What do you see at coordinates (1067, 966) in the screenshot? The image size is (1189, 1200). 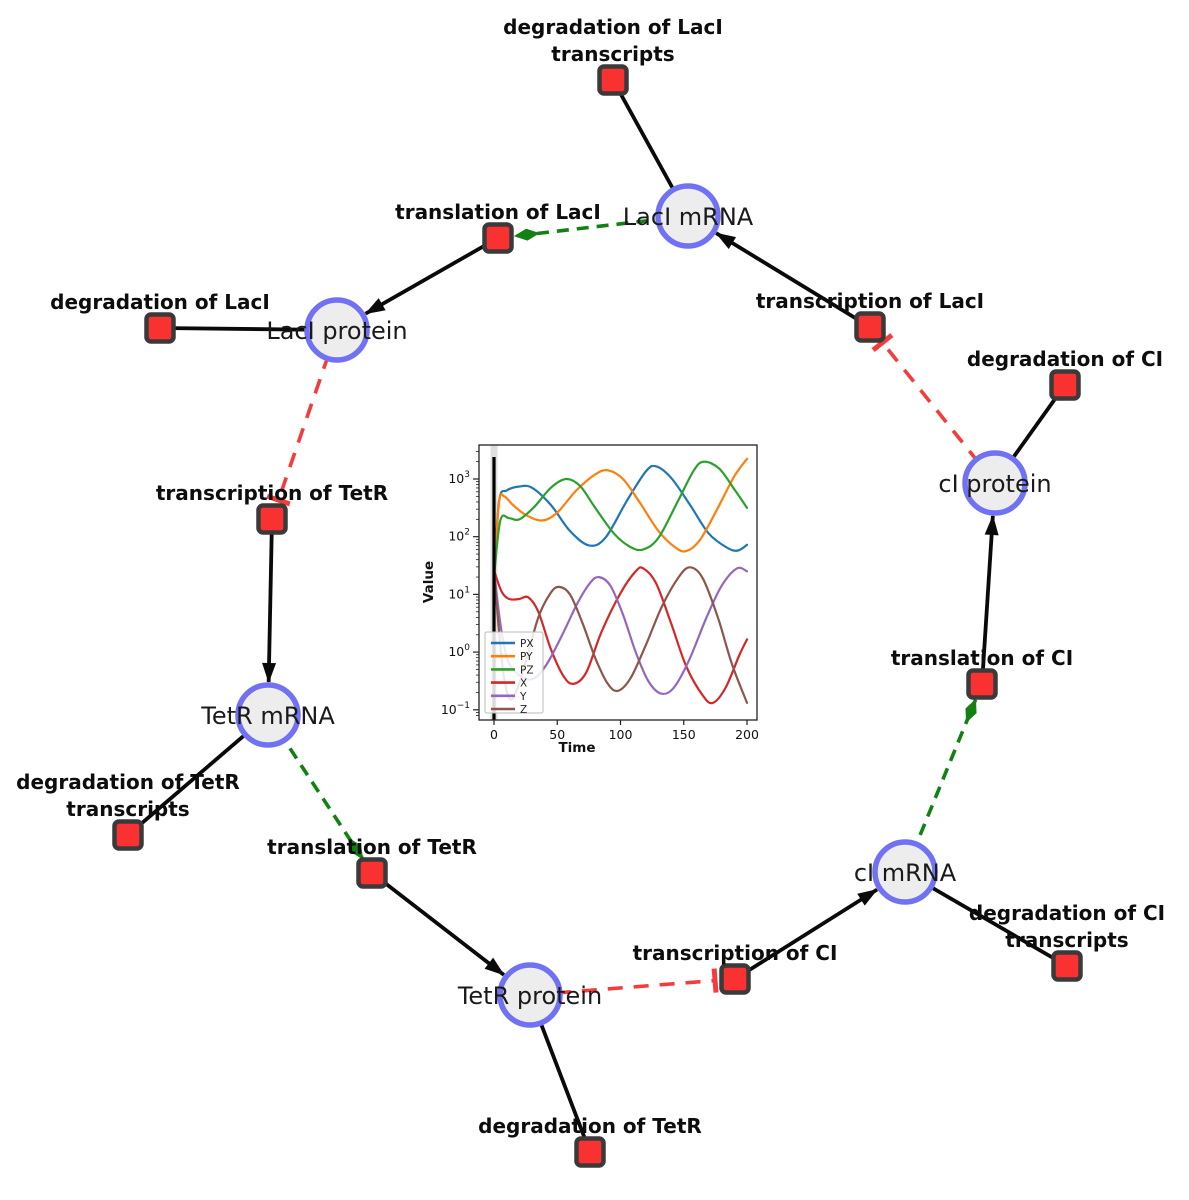 I see `reaction-node-deg-ci-transcripts` at bounding box center [1067, 966].